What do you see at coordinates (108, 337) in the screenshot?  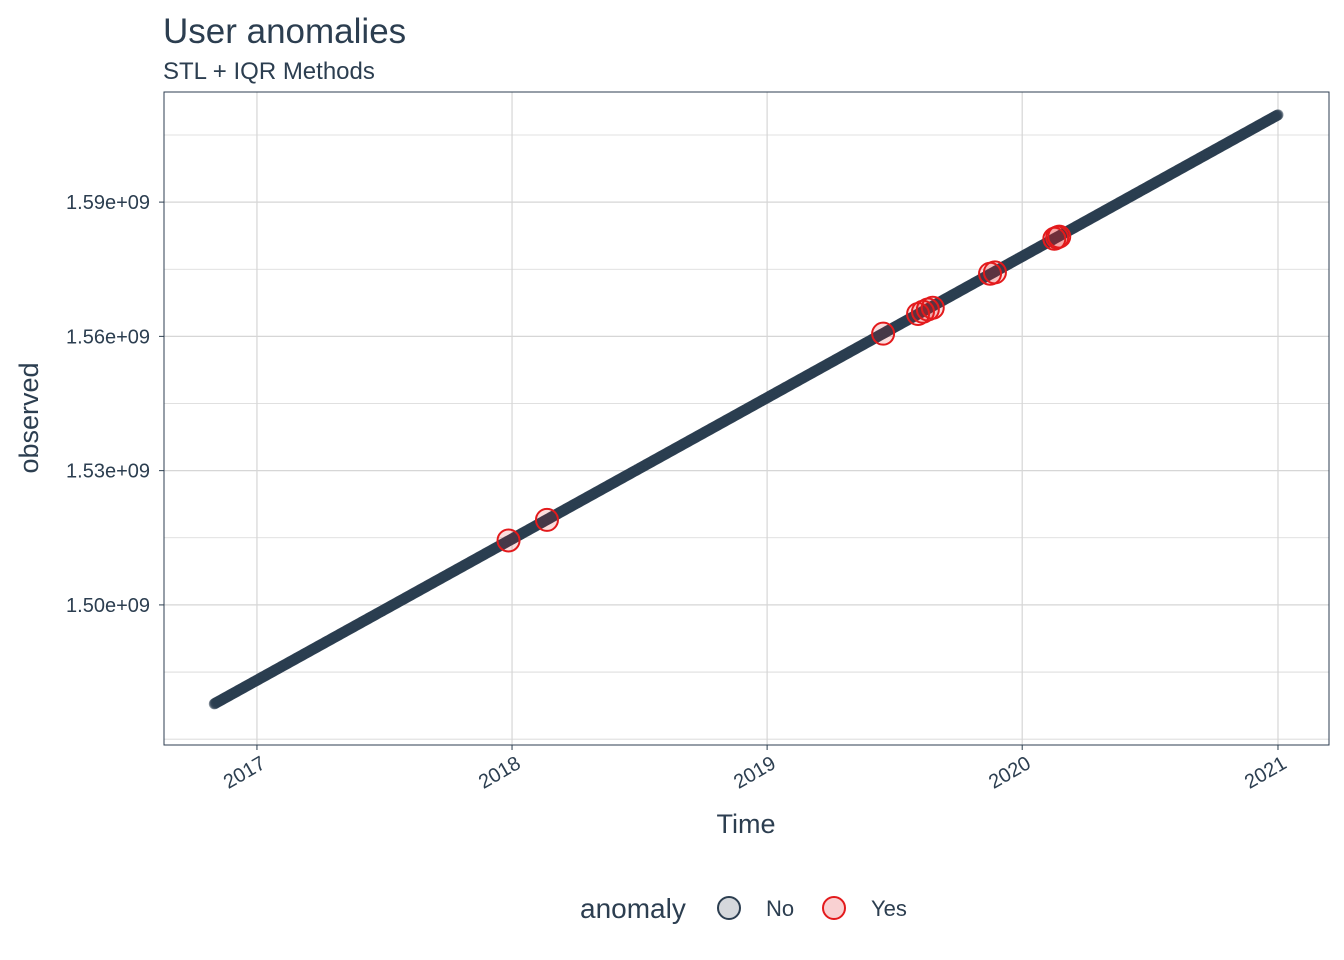 I see `y-tick-label: 1.56e+09` at bounding box center [108, 337].